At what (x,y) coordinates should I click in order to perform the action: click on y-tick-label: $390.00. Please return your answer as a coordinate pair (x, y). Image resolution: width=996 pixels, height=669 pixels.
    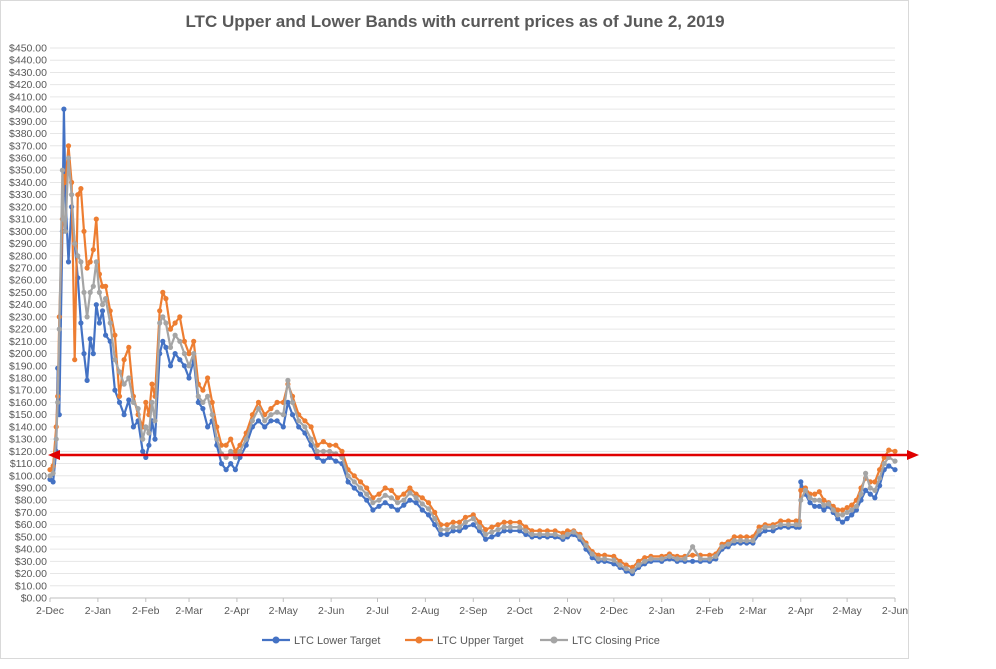
    Looking at the image, I should click on (28, 122).